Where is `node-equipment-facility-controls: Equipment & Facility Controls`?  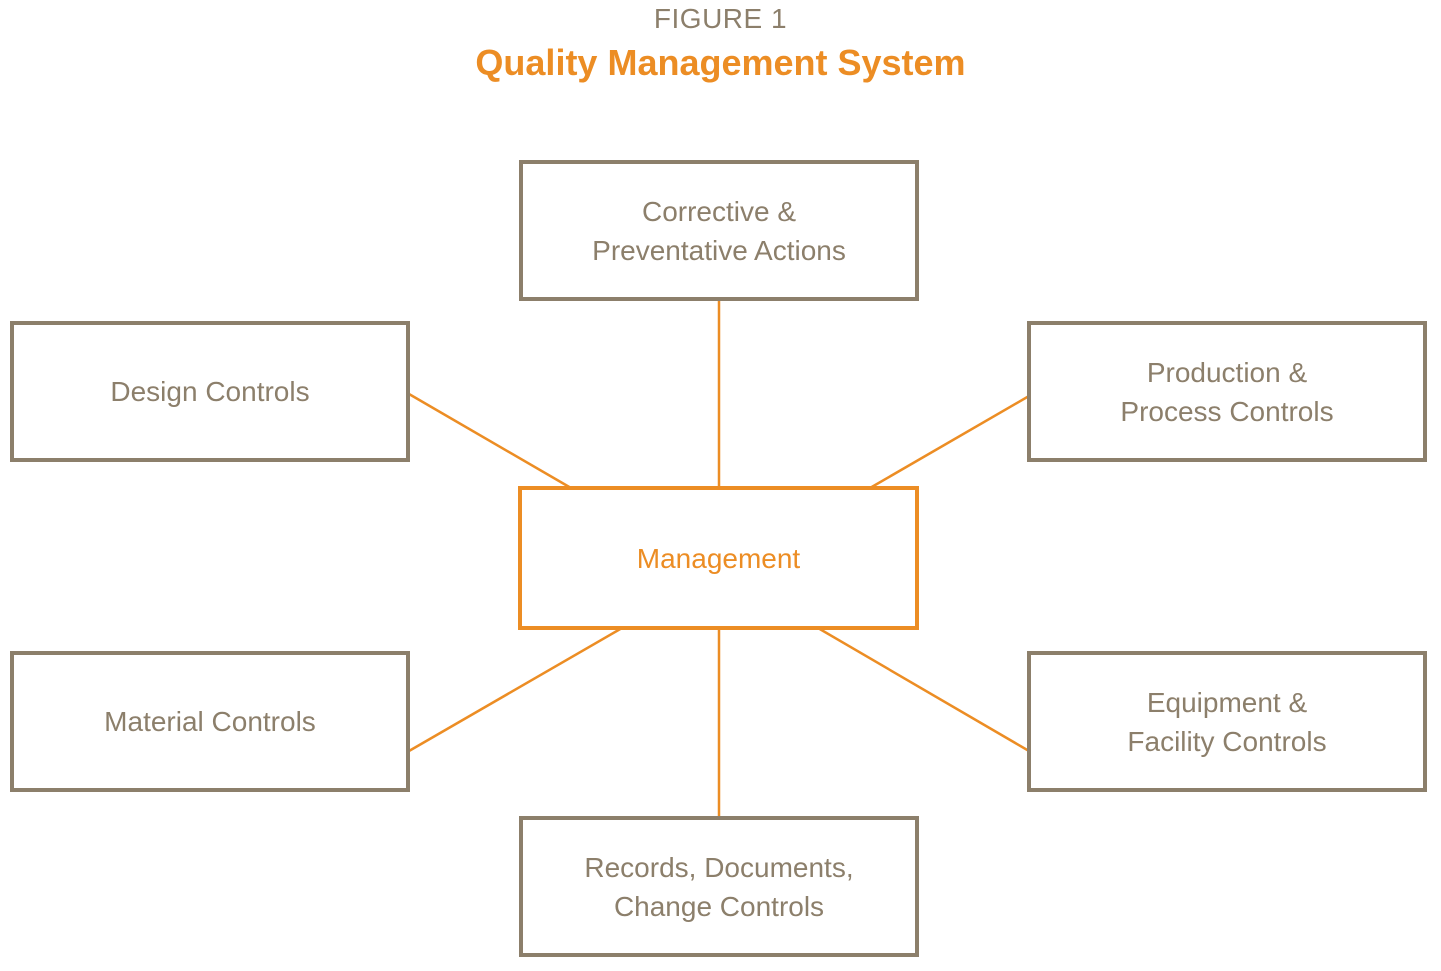 node-equipment-facility-controls: Equipment & Facility Controls is located at coordinates (1227, 721).